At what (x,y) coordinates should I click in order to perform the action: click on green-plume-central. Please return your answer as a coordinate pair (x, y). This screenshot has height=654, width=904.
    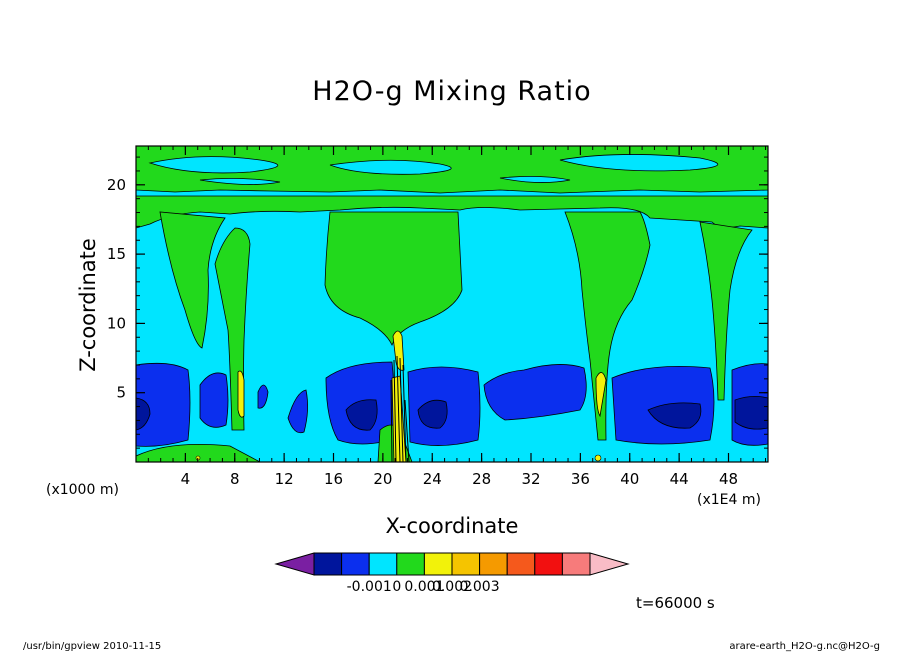
    Looking at the image, I should click on (393, 279).